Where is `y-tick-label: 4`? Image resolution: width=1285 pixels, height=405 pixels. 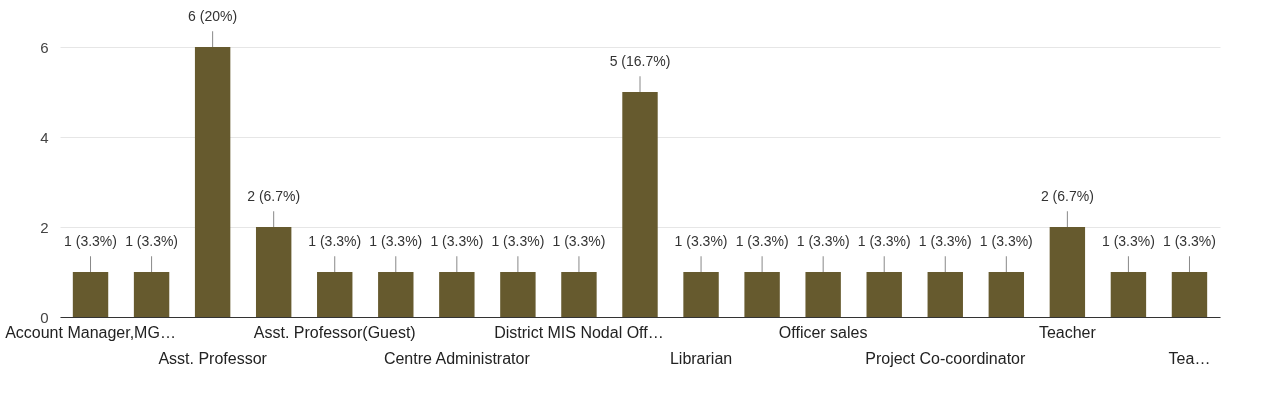
y-tick-label: 4 is located at coordinates (44, 137).